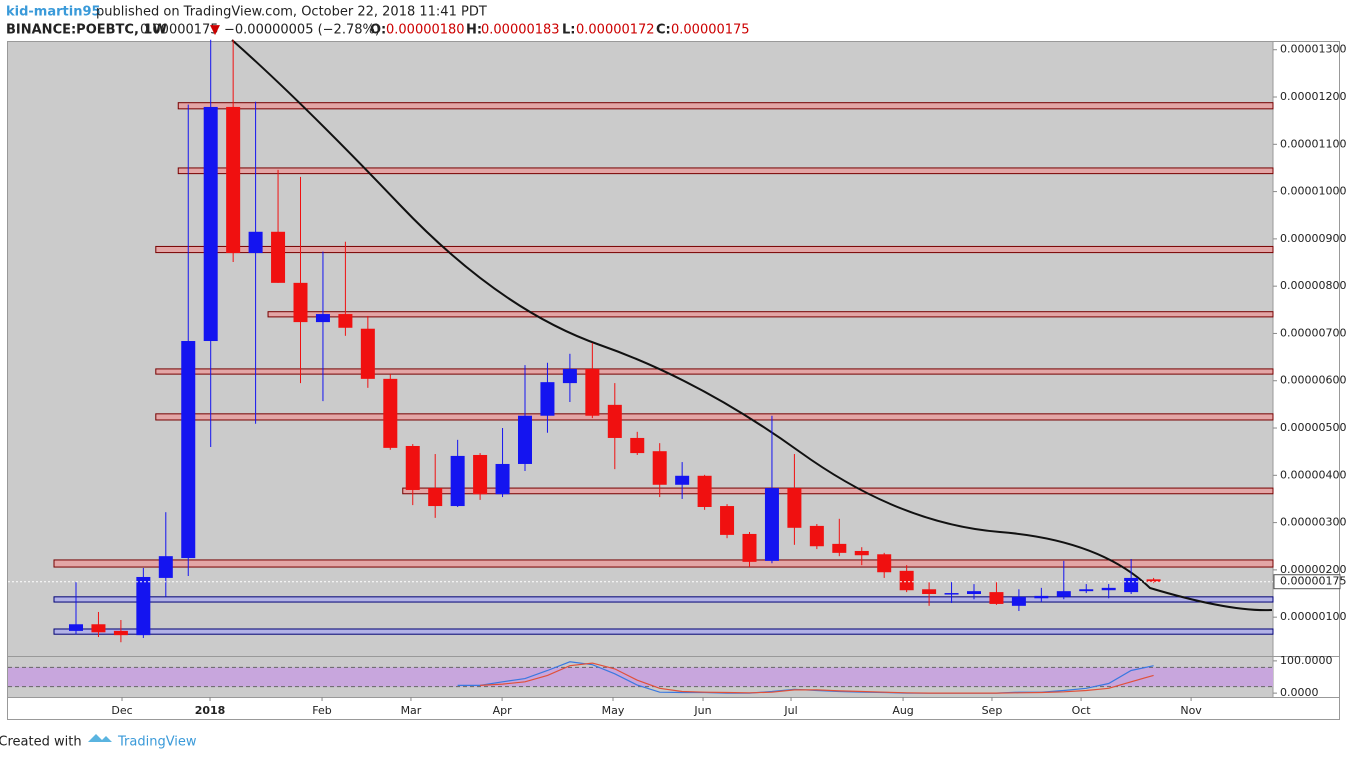 The width and height of the screenshot is (1348, 763). I want to click on tv-logo, so click(100, 738).